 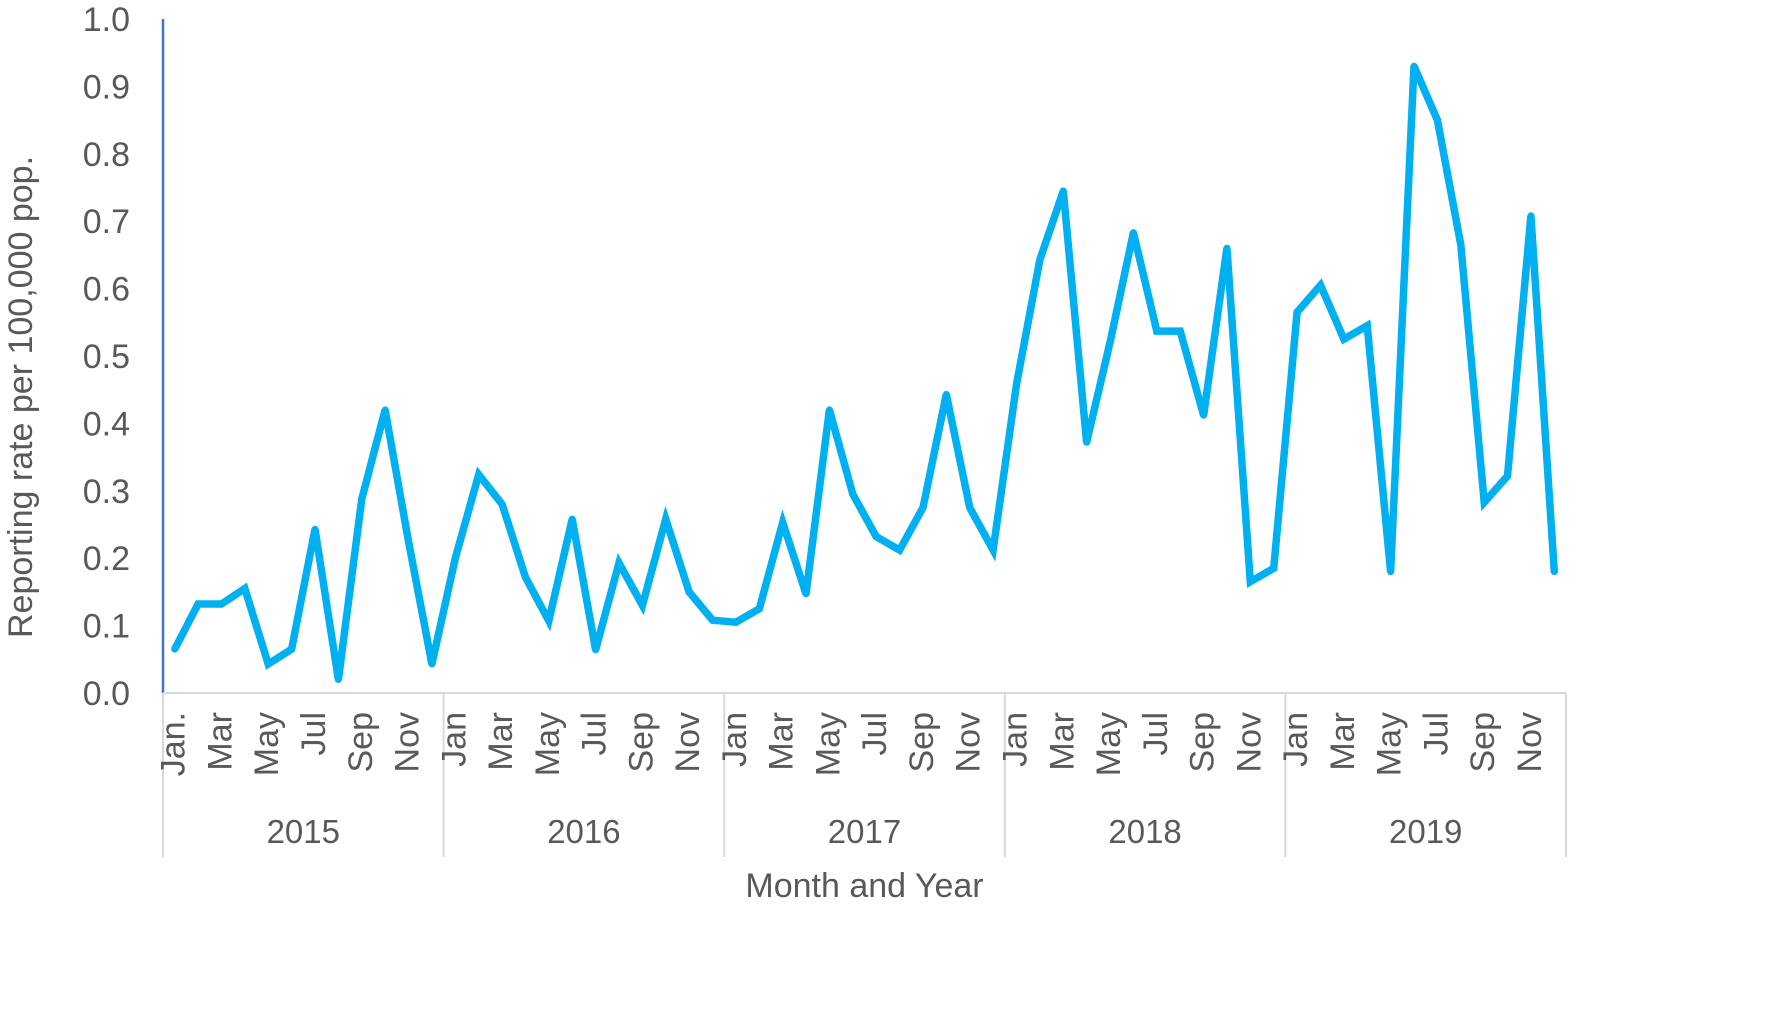 What do you see at coordinates (106, 627) in the screenshot?
I see `y-tick-label: 0.1` at bounding box center [106, 627].